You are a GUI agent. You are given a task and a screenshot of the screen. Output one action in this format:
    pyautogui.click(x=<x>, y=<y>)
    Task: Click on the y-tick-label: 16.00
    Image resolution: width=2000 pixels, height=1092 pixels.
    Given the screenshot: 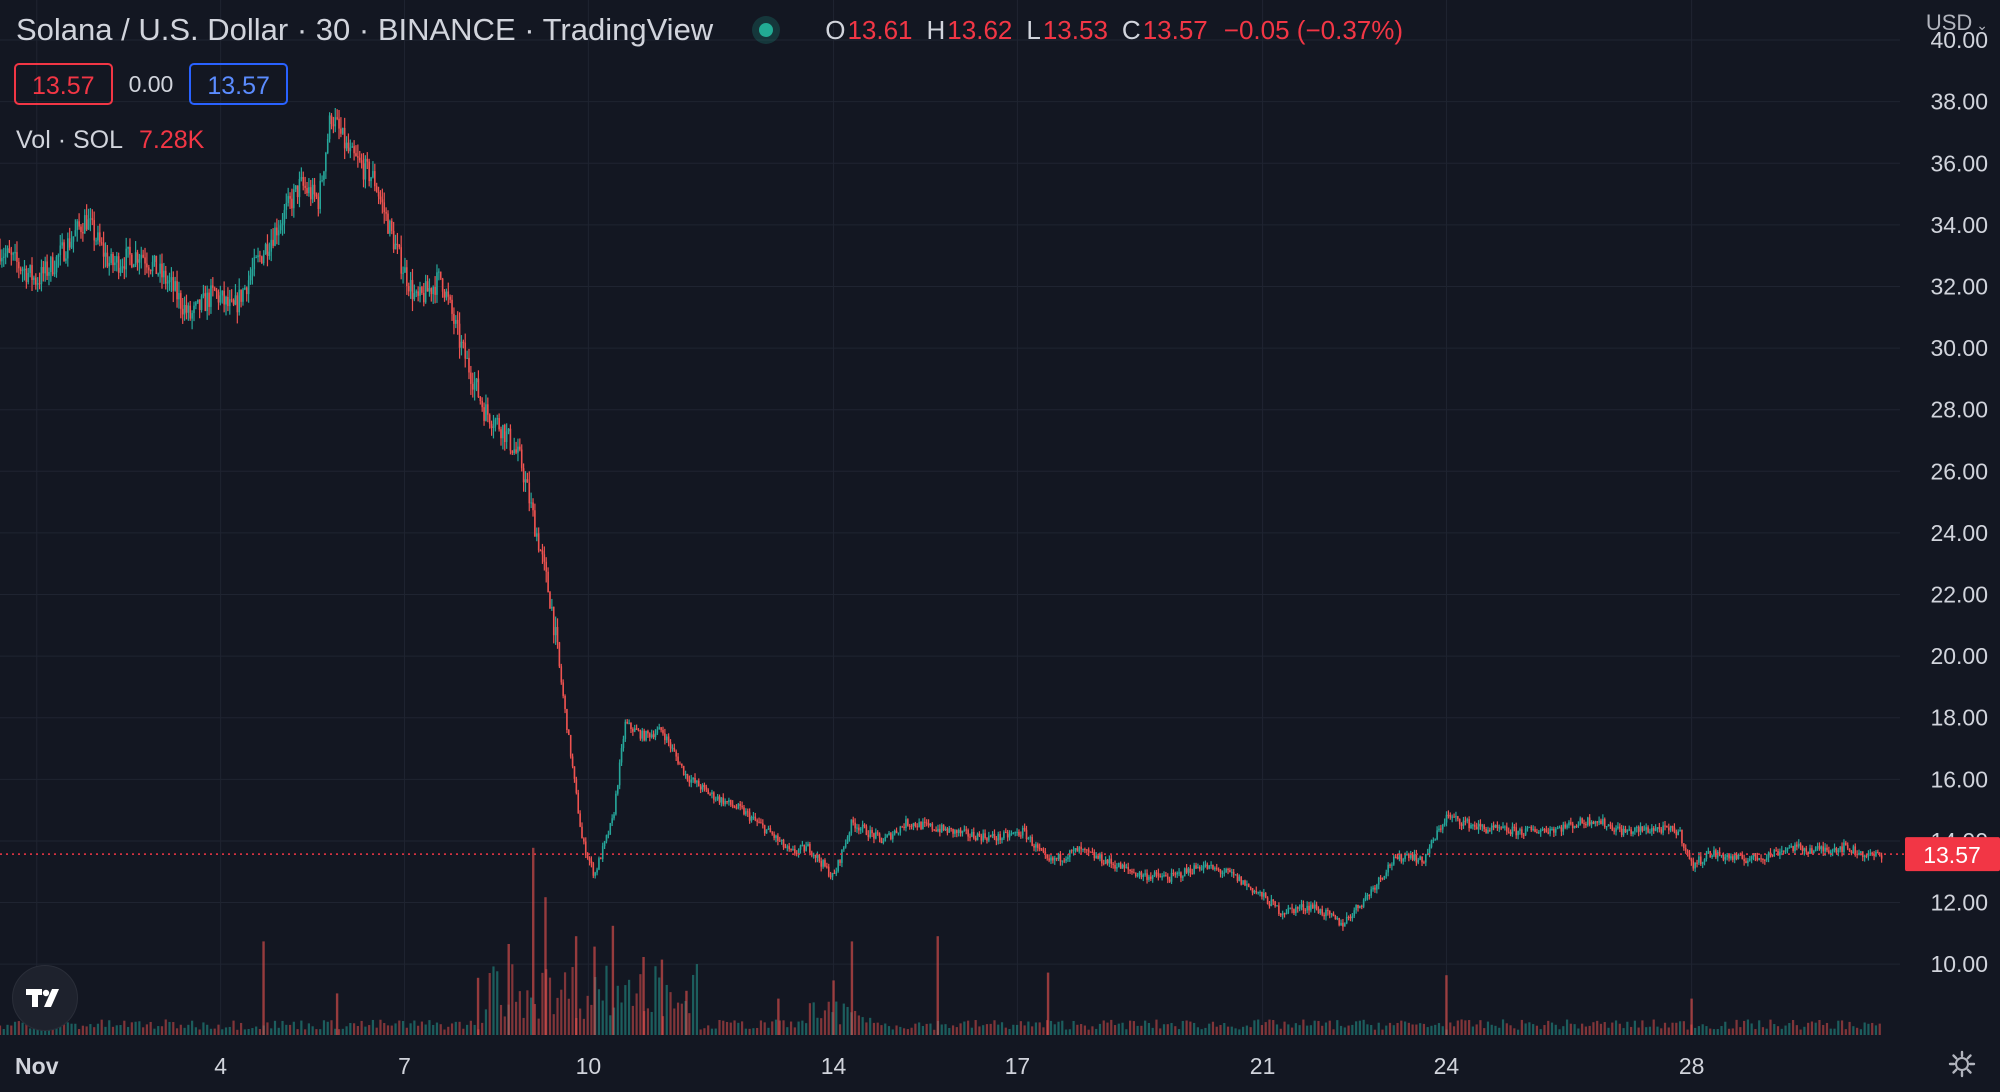 What is the action you would take?
    pyautogui.click(x=1959, y=779)
    